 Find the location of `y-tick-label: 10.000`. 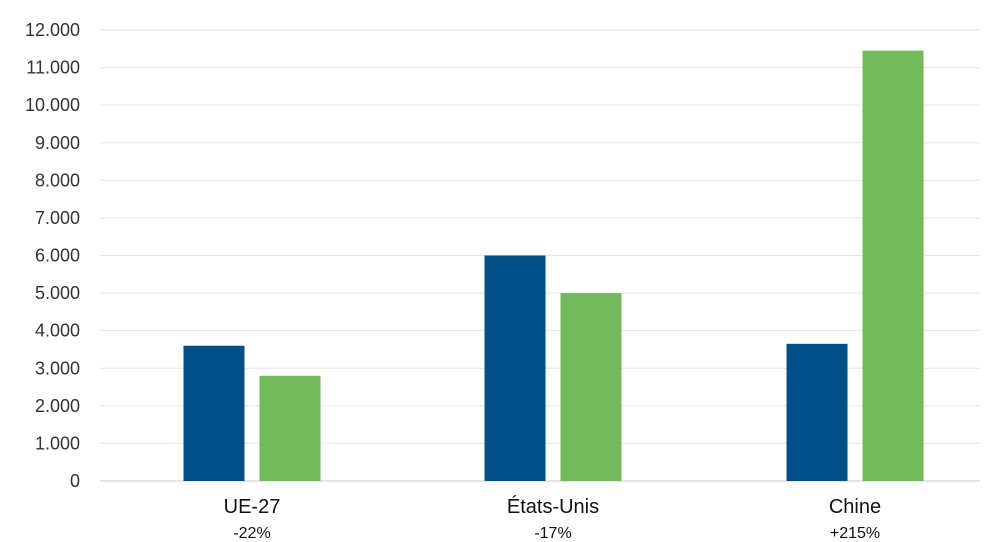

y-tick-label: 10.000 is located at coordinates (52, 105).